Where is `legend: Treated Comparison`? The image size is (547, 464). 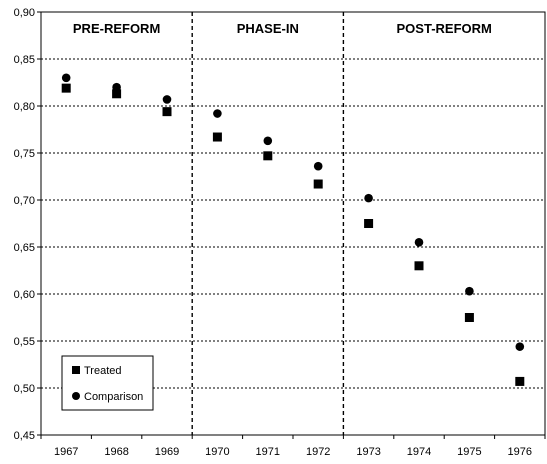 legend: Treated Comparison is located at coordinates (107, 383).